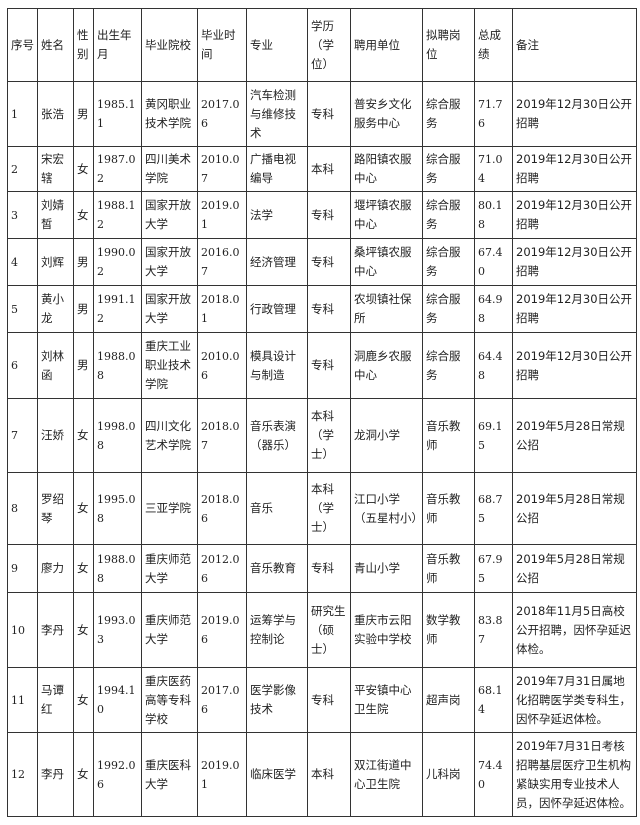  What do you see at coordinates (117, 630) in the screenshot?
I see `cell-birth: 1993.03` at bounding box center [117, 630].